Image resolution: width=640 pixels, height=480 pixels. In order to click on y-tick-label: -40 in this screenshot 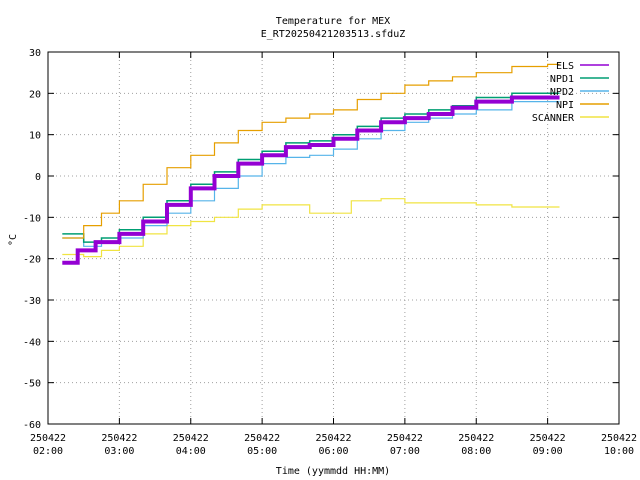, I will do `click(32, 342)`.